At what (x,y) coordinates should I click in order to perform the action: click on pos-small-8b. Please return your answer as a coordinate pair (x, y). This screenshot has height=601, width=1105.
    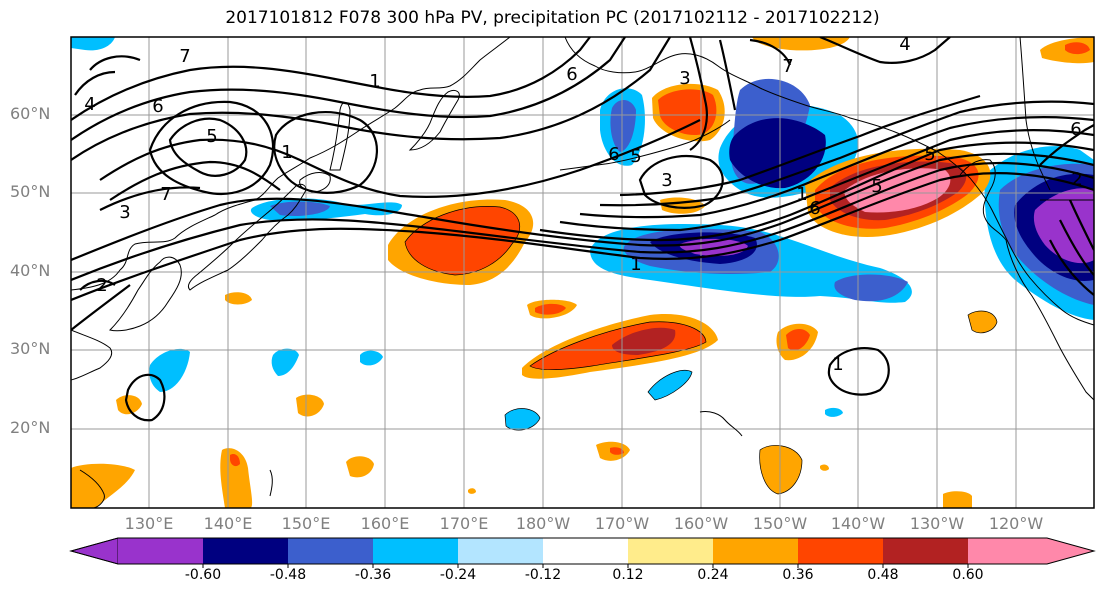
    Looking at the image, I should click on (617, 451).